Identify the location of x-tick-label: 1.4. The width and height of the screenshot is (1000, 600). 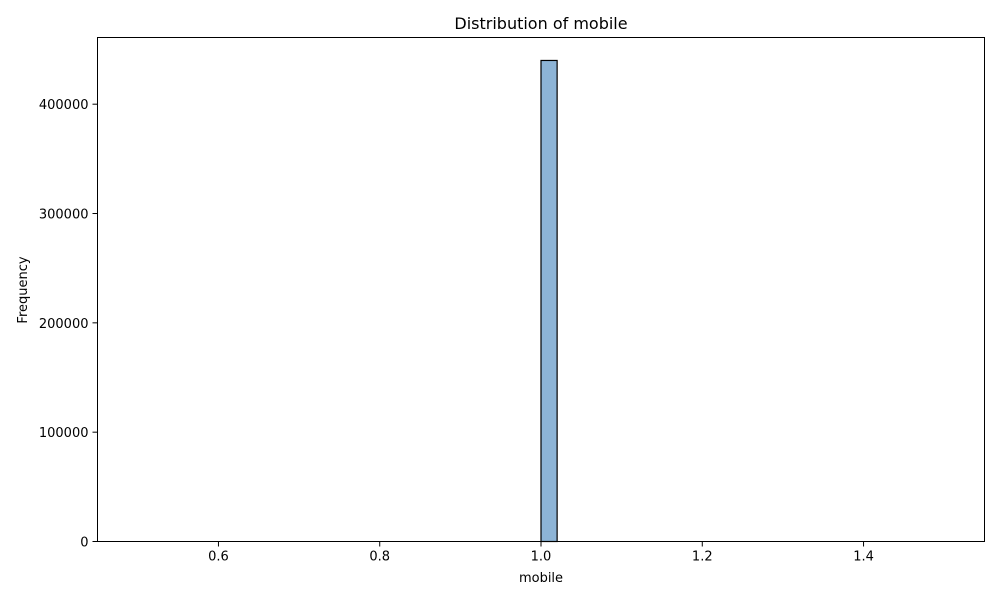
(863, 557).